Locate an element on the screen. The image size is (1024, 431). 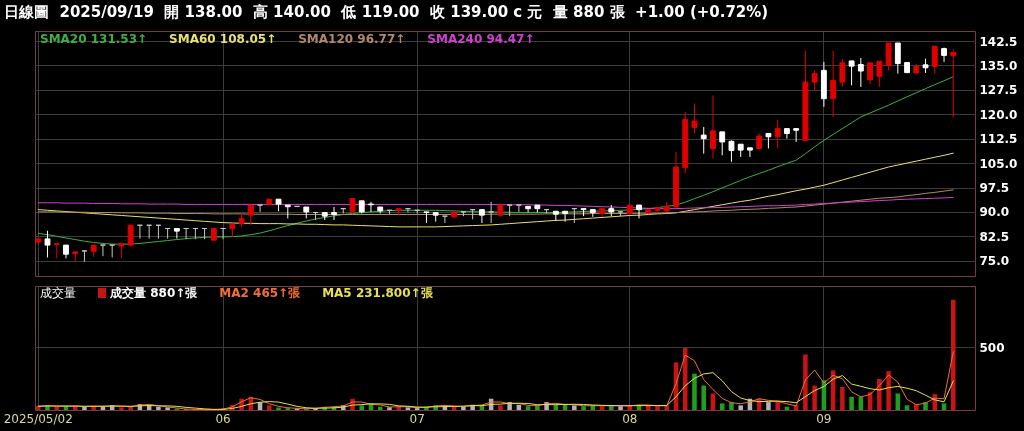
chart-title: 成交量 is located at coordinates (58, 293).